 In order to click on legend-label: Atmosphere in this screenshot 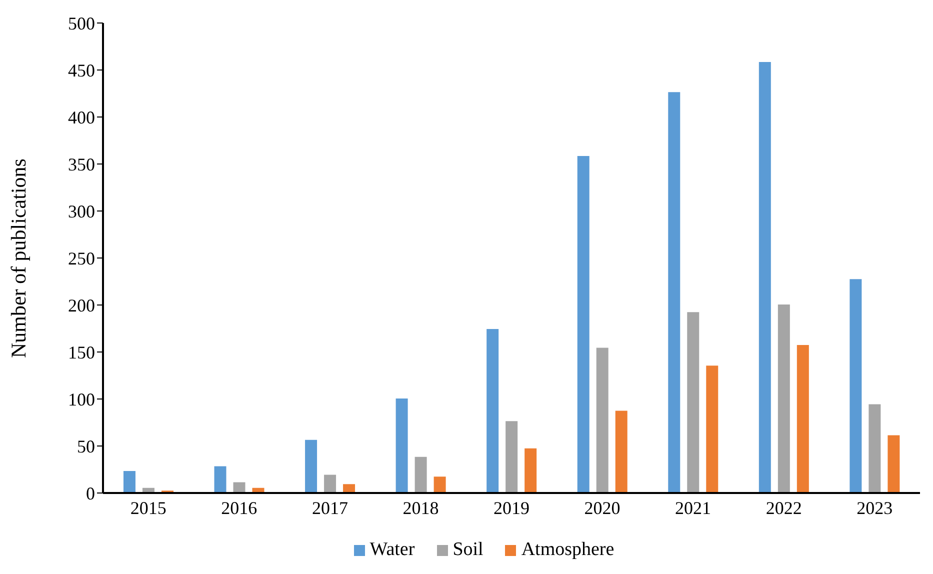, I will do `click(567, 550)`.